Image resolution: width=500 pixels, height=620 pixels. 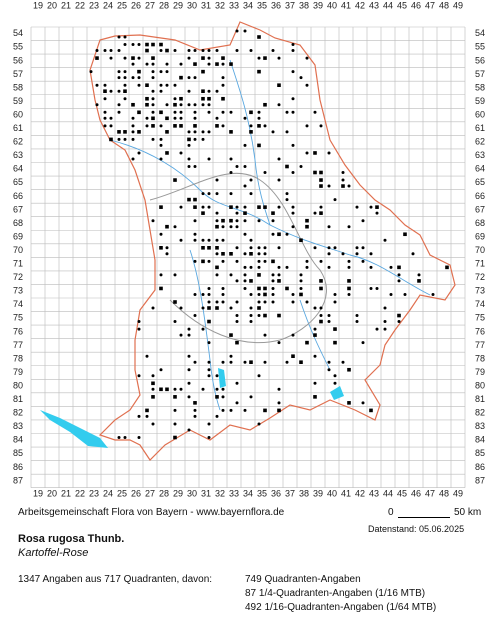 What do you see at coordinates (250, 142) in the screenshot?
I see `river` at bounding box center [250, 142].